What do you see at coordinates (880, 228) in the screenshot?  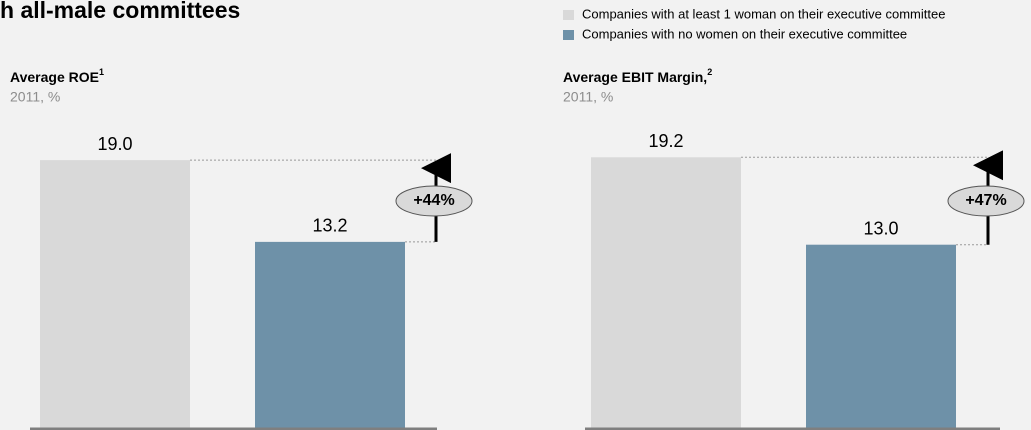 I see `value-label: 13.0` at bounding box center [880, 228].